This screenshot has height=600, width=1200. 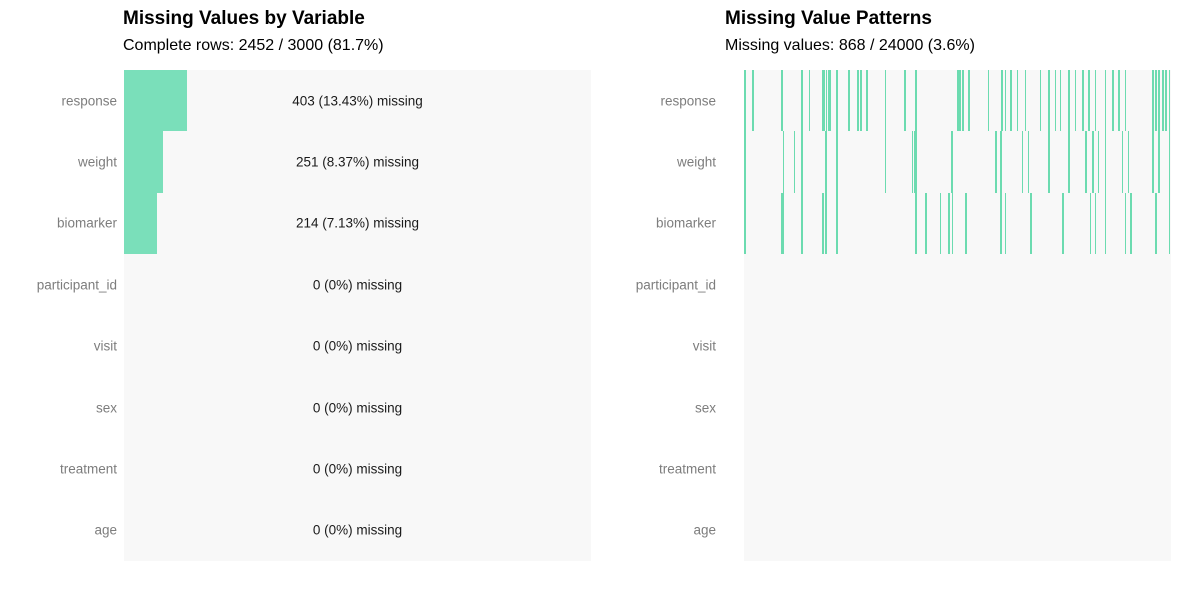 I want to click on missing-annotation-participant_id: 0 (0%) missing, so click(x=357, y=285).